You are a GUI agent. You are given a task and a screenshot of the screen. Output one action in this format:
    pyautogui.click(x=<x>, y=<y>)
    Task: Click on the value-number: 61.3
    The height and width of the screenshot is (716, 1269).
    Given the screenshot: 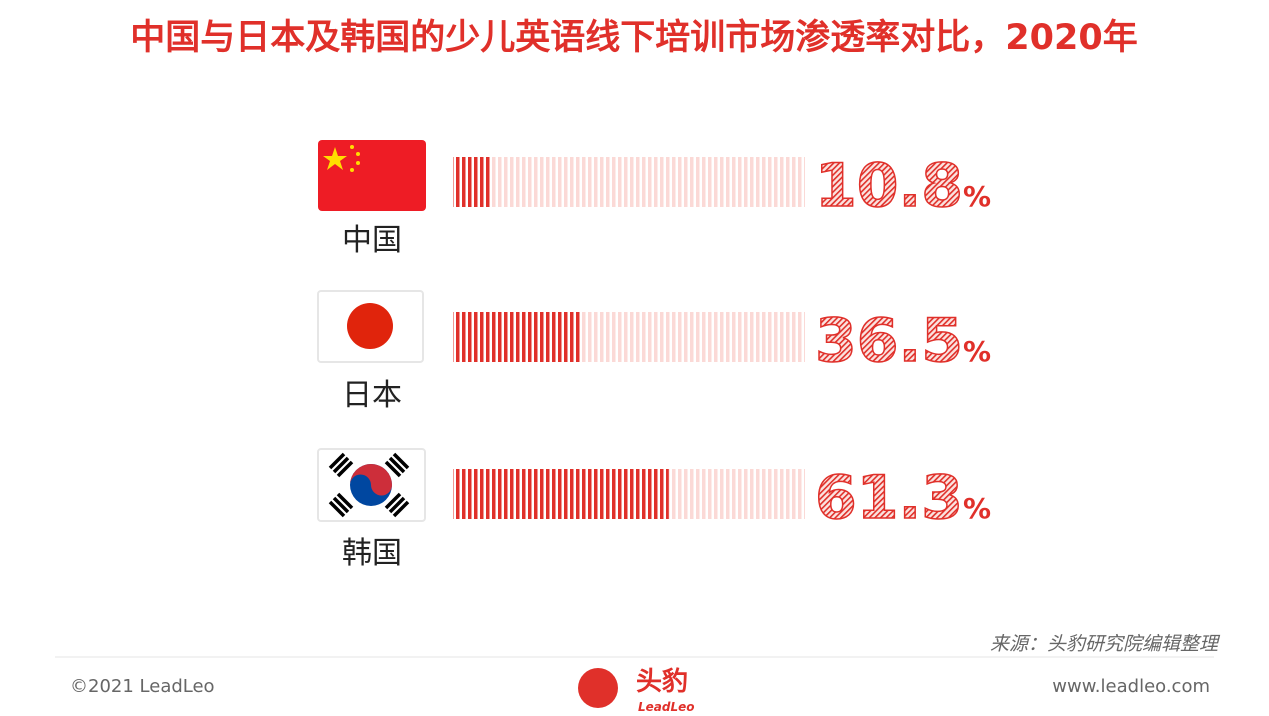 What is the action you would take?
    pyautogui.click(x=889, y=498)
    